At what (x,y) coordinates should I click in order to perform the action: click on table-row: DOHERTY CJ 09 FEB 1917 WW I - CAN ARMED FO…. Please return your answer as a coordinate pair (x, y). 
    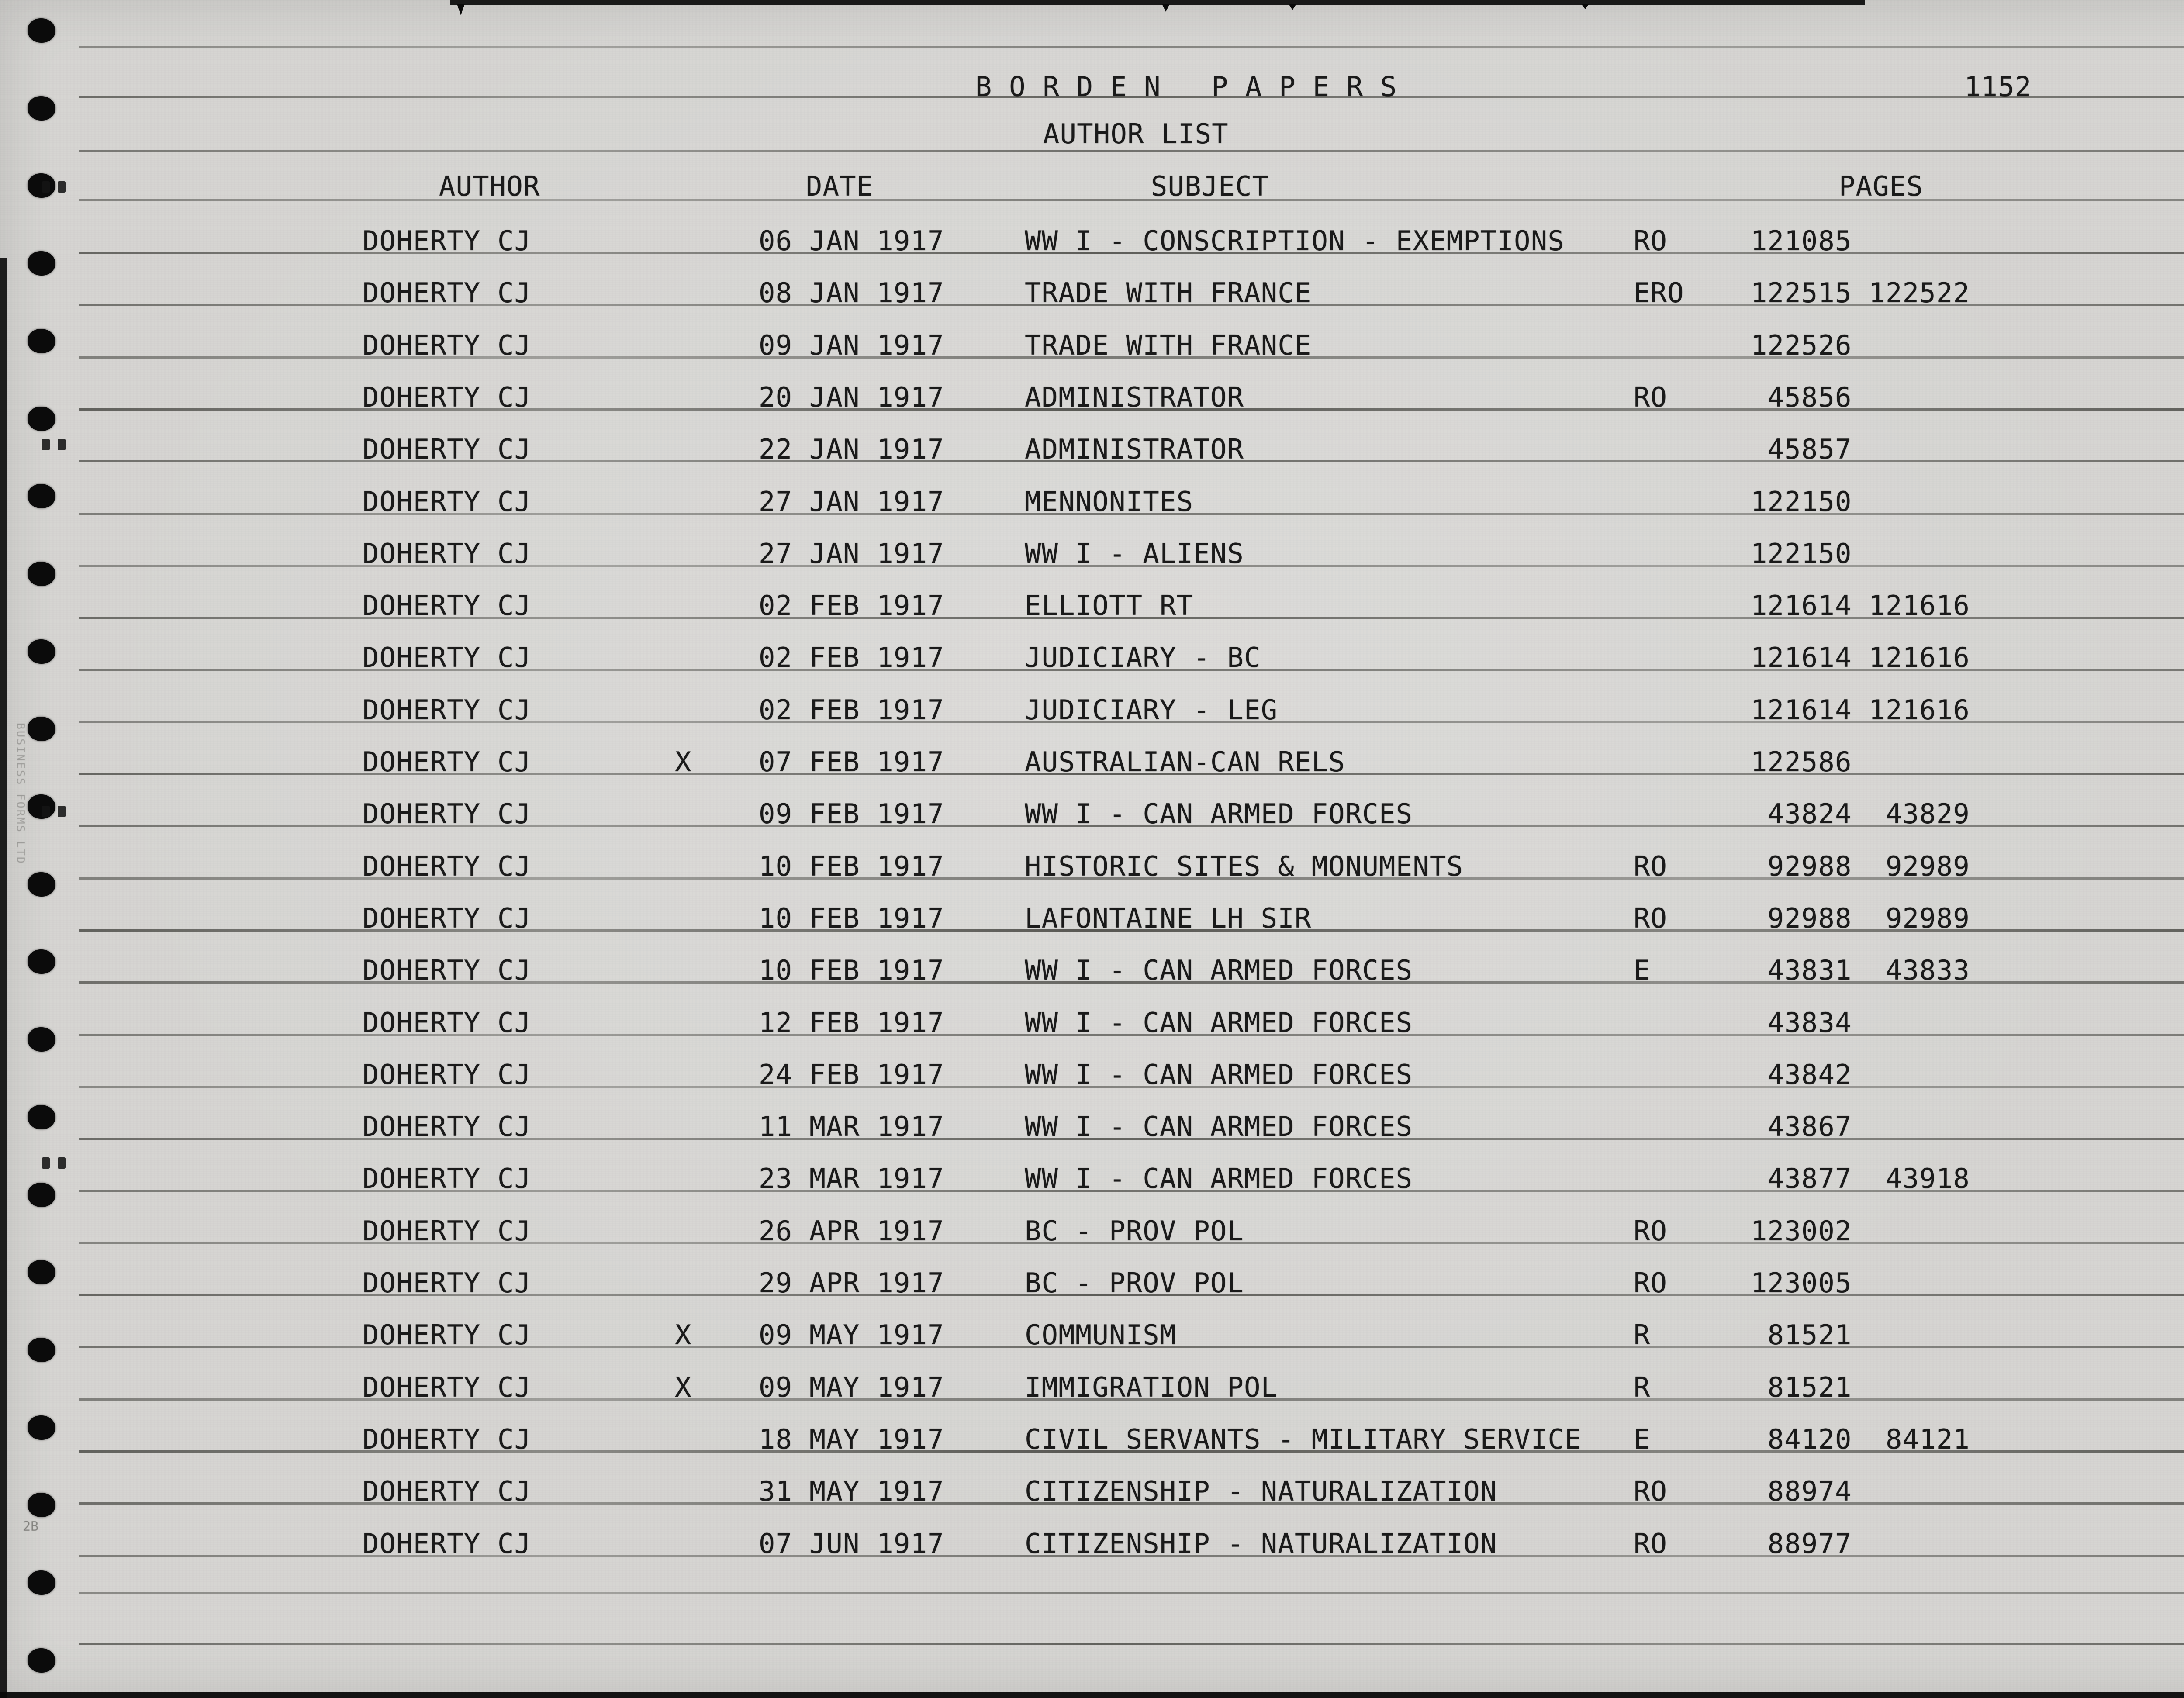
    Looking at the image, I should click on (1092, 814).